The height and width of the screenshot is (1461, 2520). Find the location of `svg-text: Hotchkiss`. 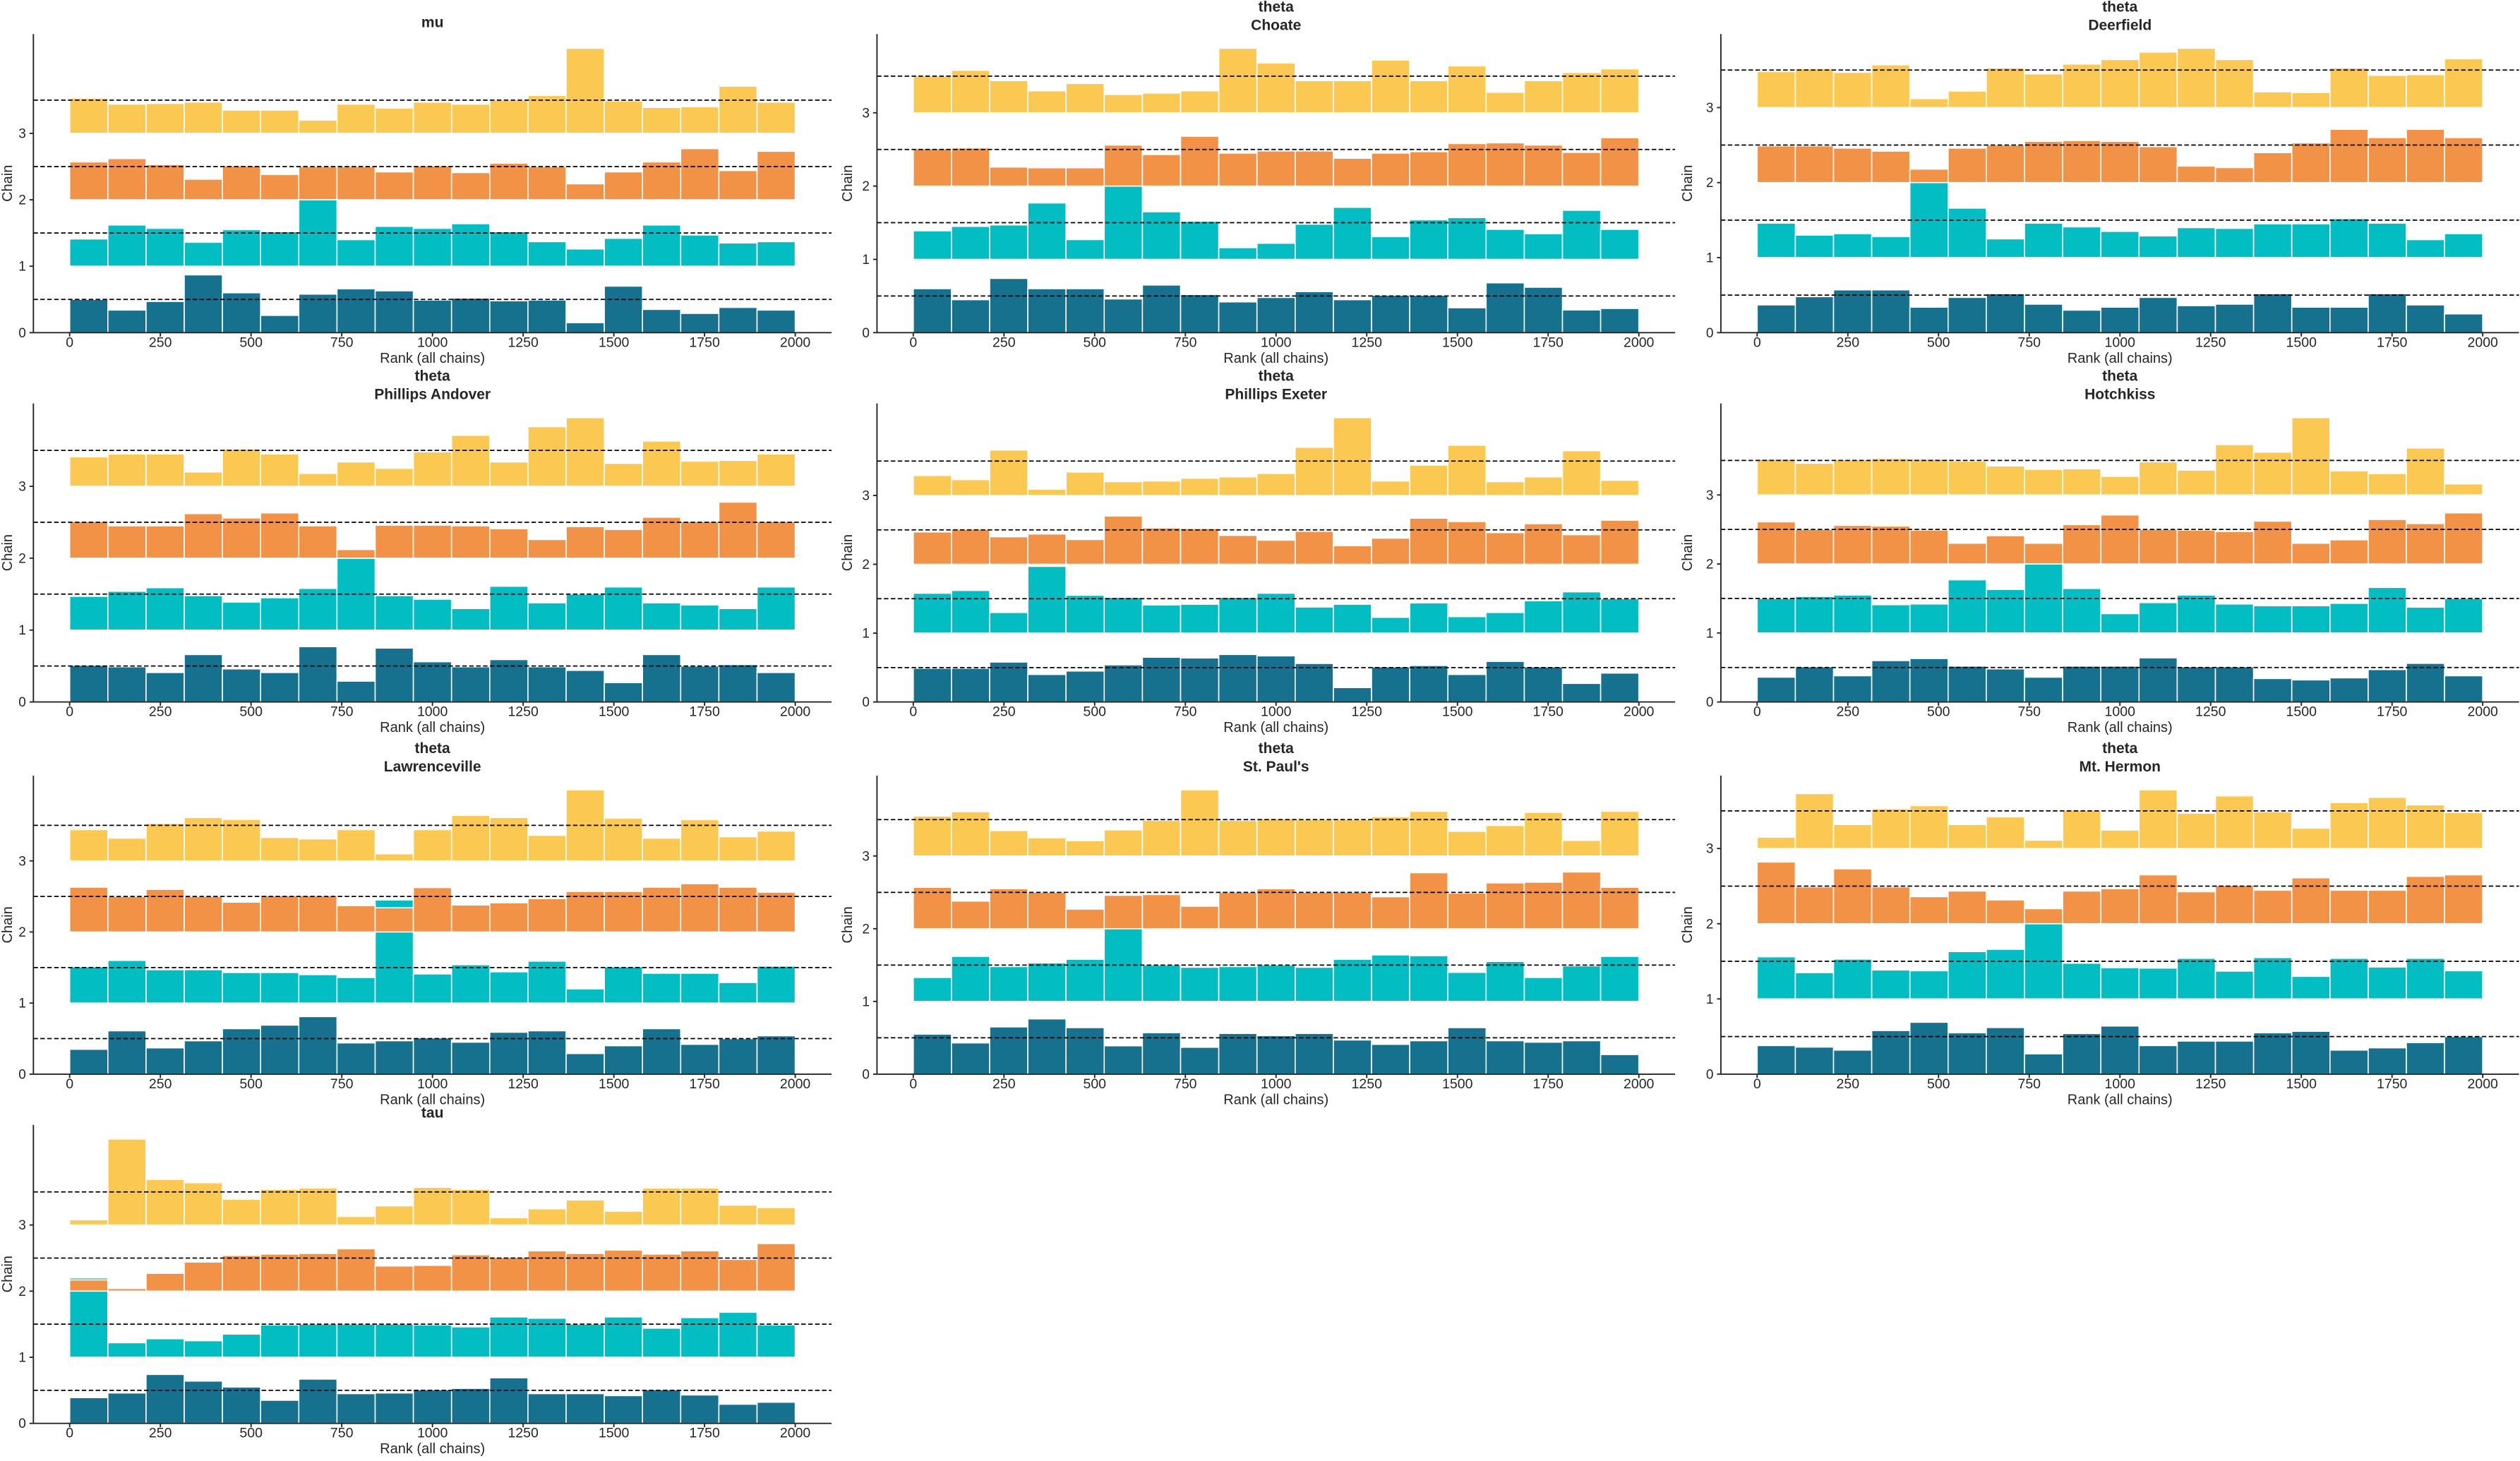

svg-text: Hotchkiss is located at coordinates (2119, 395).